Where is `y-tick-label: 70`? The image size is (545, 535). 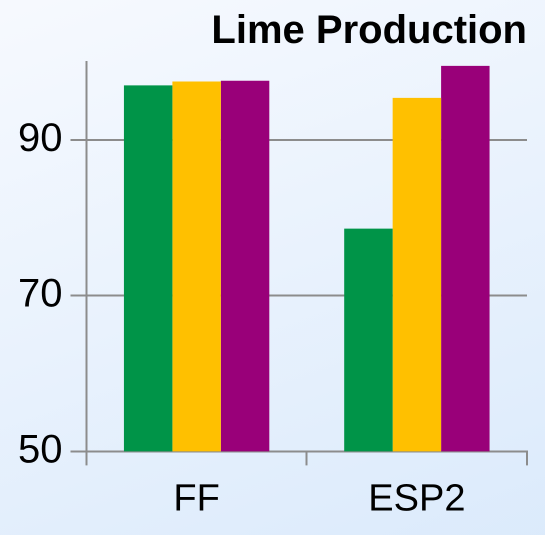 y-tick-label: 70 is located at coordinates (40, 294).